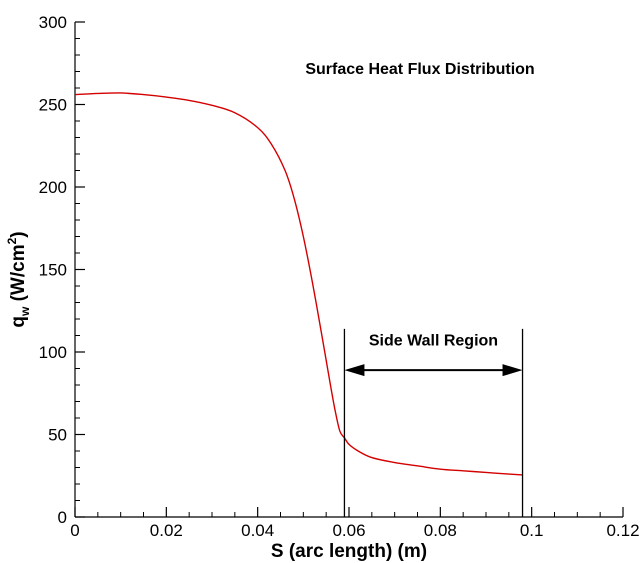  What do you see at coordinates (512, 370) in the screenshot?
I see `arrow-head-right` at bounding box center [512, 370].